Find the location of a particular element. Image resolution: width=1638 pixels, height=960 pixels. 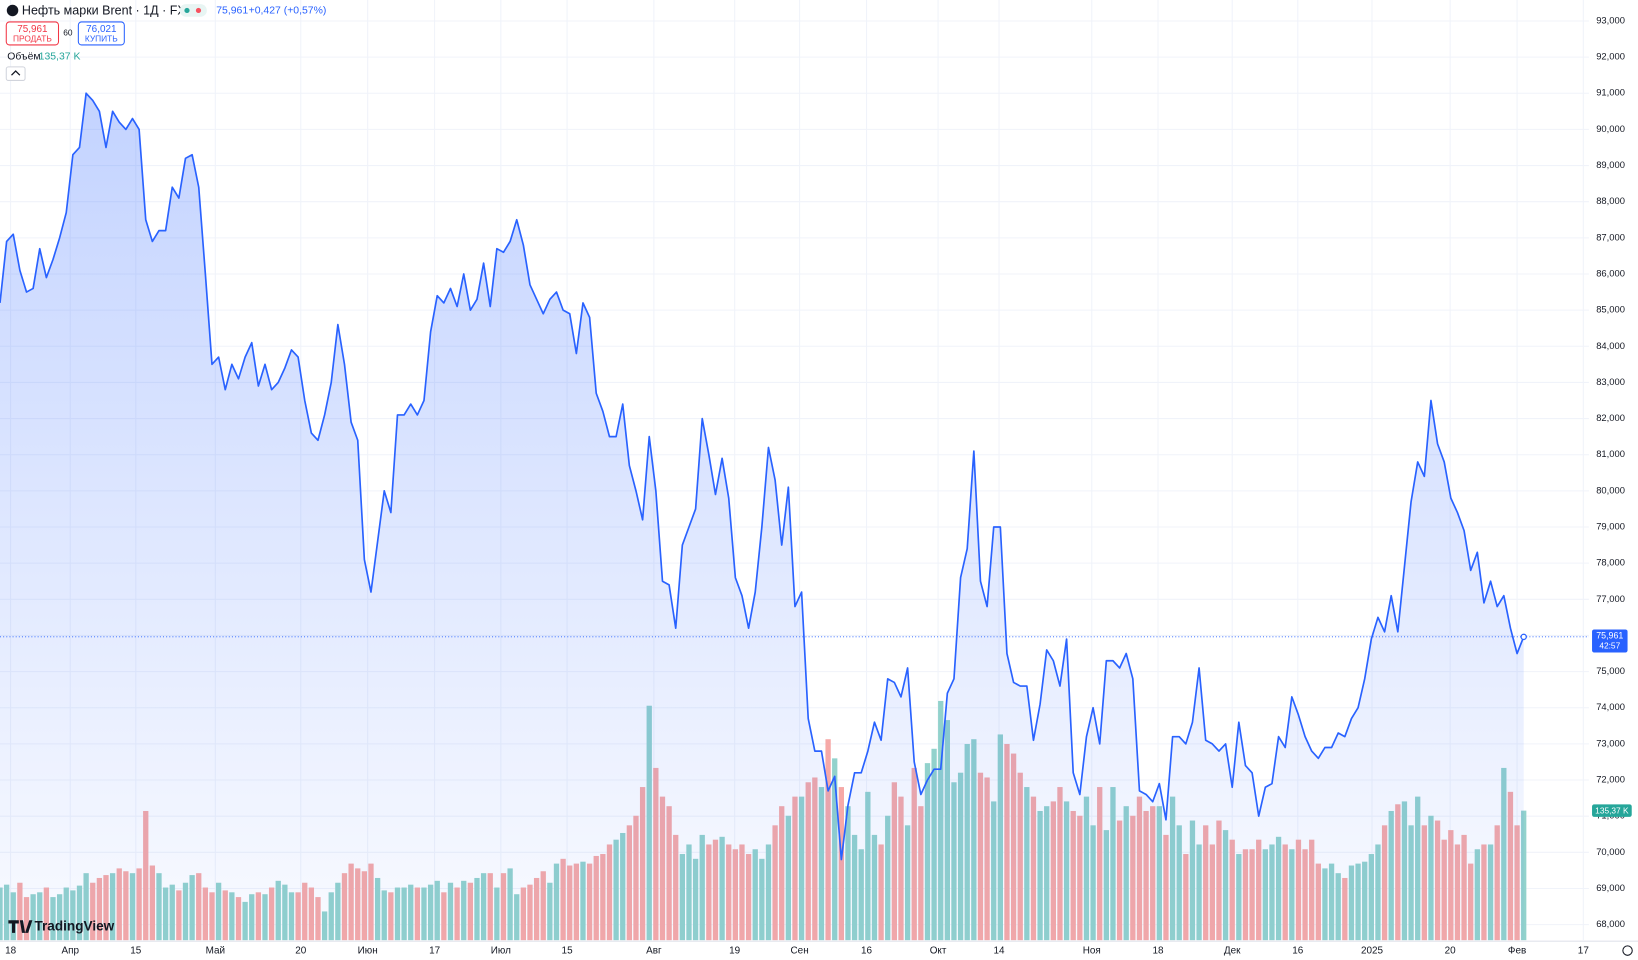

x-tick-label: 14 is located at coordinates (1000, 951).